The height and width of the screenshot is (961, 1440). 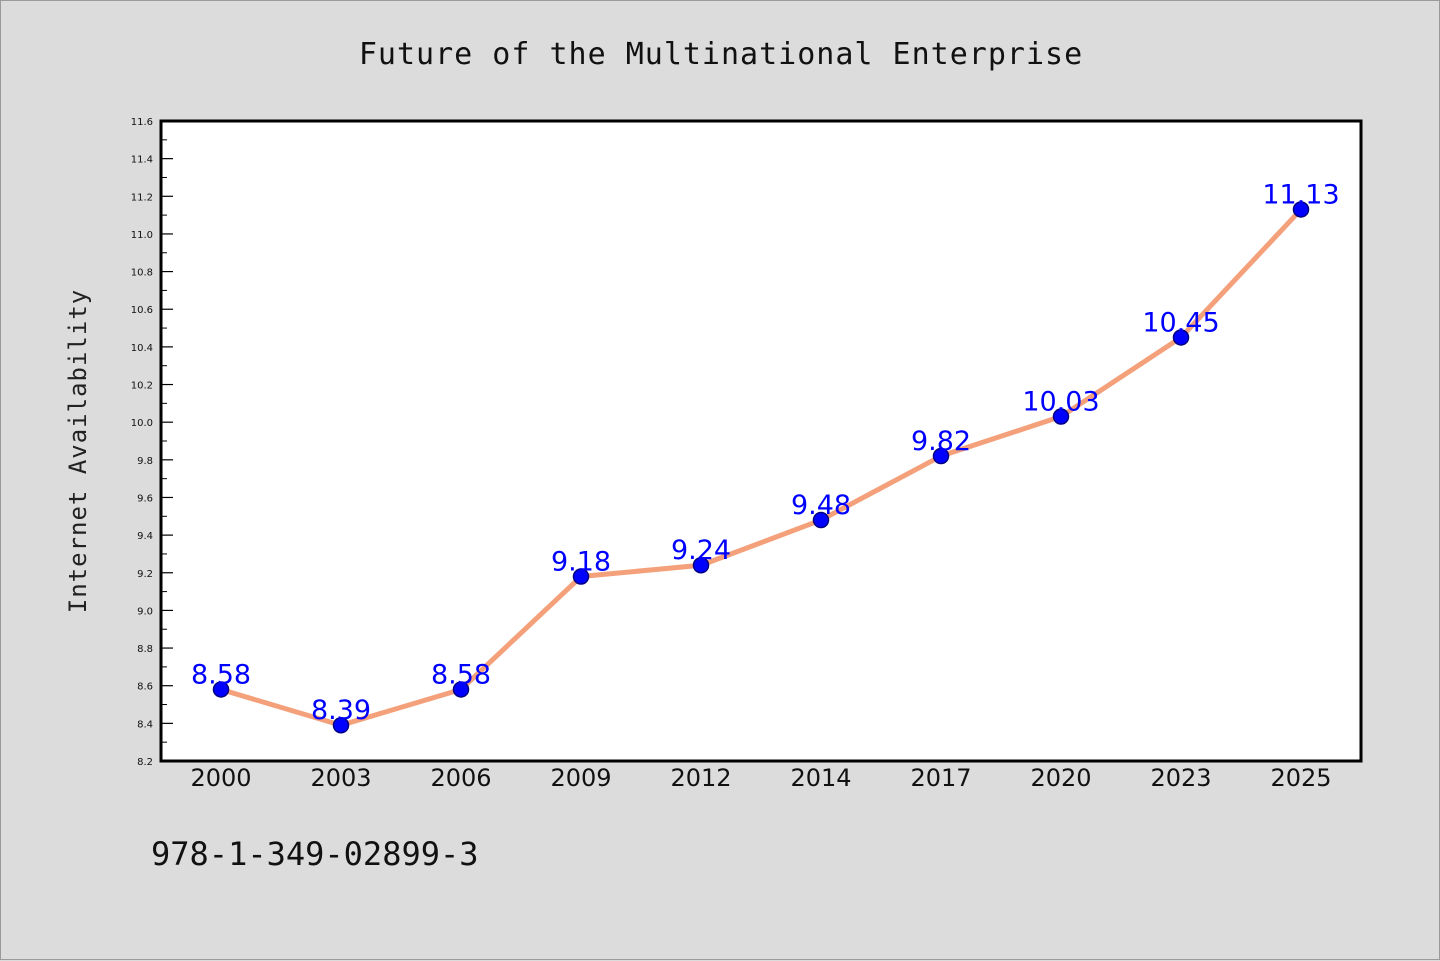 I want to click on data-label: 9.24, so click(x=701, y=550).